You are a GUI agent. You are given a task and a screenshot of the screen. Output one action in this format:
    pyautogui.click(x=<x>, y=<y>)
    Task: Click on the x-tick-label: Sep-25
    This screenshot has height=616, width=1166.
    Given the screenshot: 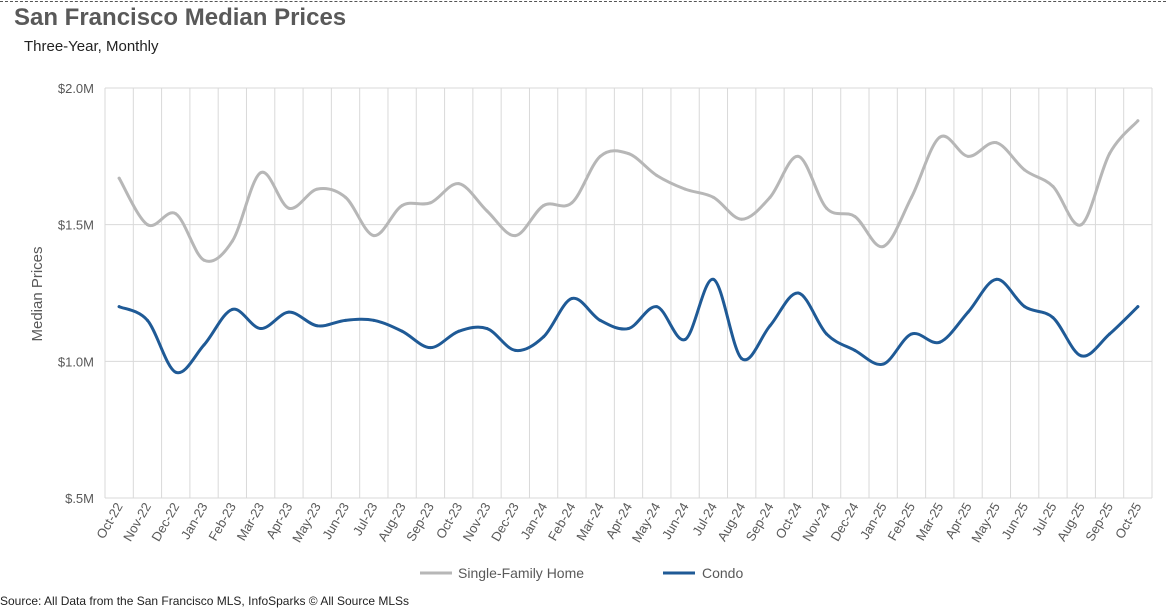 What is the action you would take?
    pyautogui.click(x=1099, y=522)
    